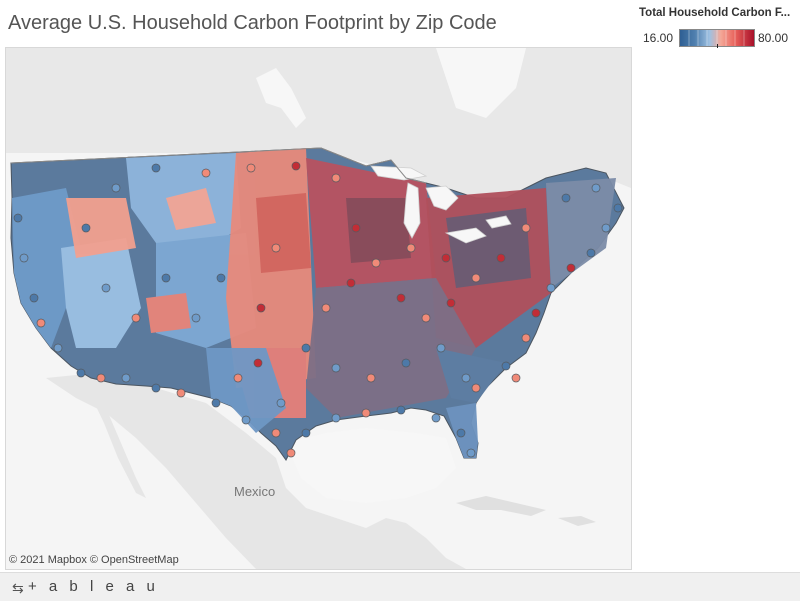 The image size is (800, 601). What do you see at coordinates (356, 368) in the screenshot?
I see `south-region` at bounding box center [356, 368].